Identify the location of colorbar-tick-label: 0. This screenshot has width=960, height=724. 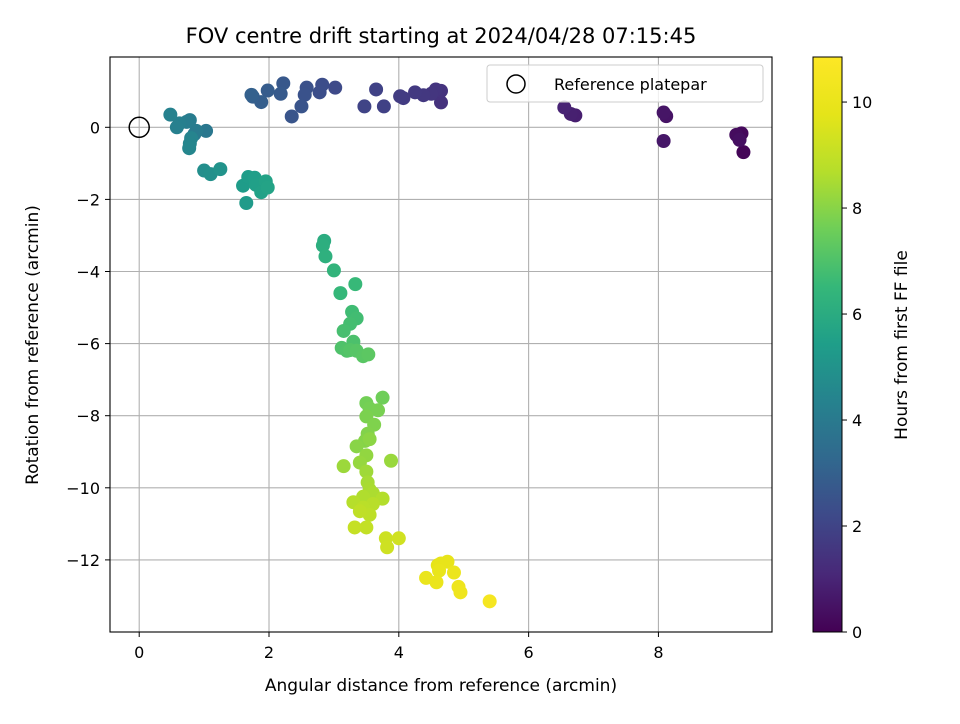
(857, 632).